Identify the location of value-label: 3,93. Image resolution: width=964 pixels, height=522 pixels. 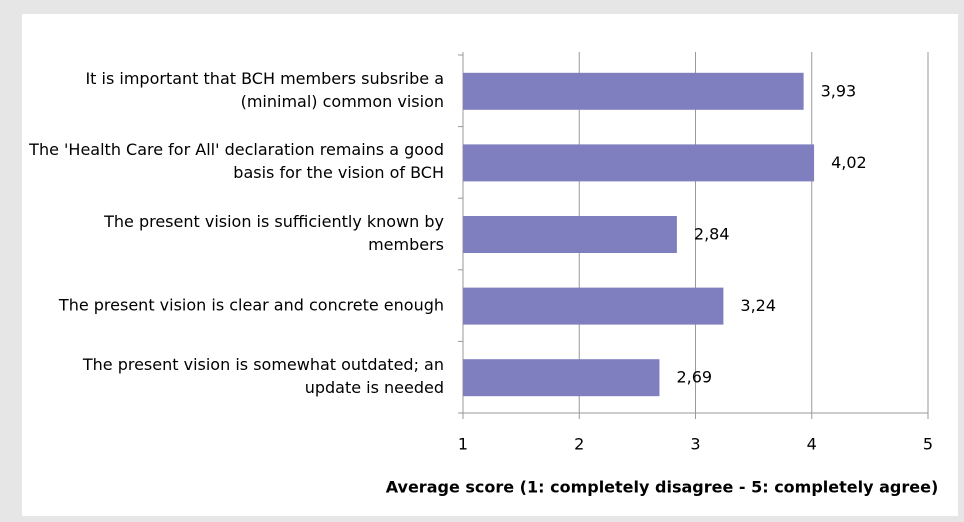
(839, 90).